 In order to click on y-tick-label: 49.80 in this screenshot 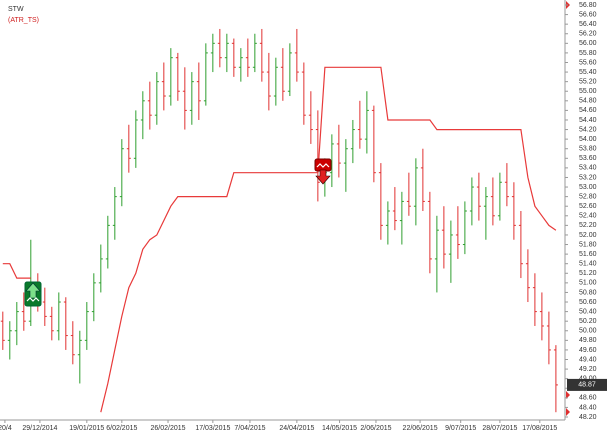, I will do `click(588, 340)`.